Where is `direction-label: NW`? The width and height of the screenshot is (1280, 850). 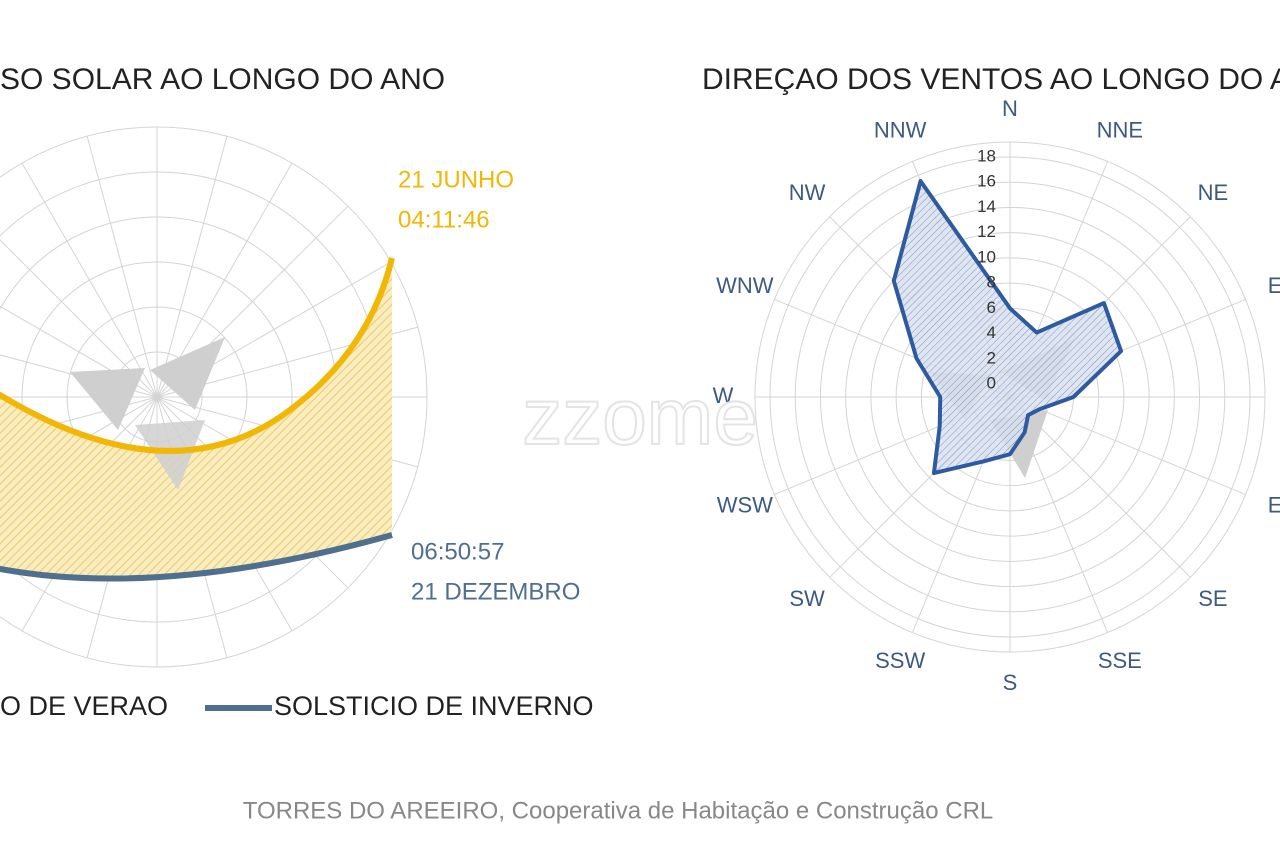 direction-label: NW is located at coordinates (807, 192).